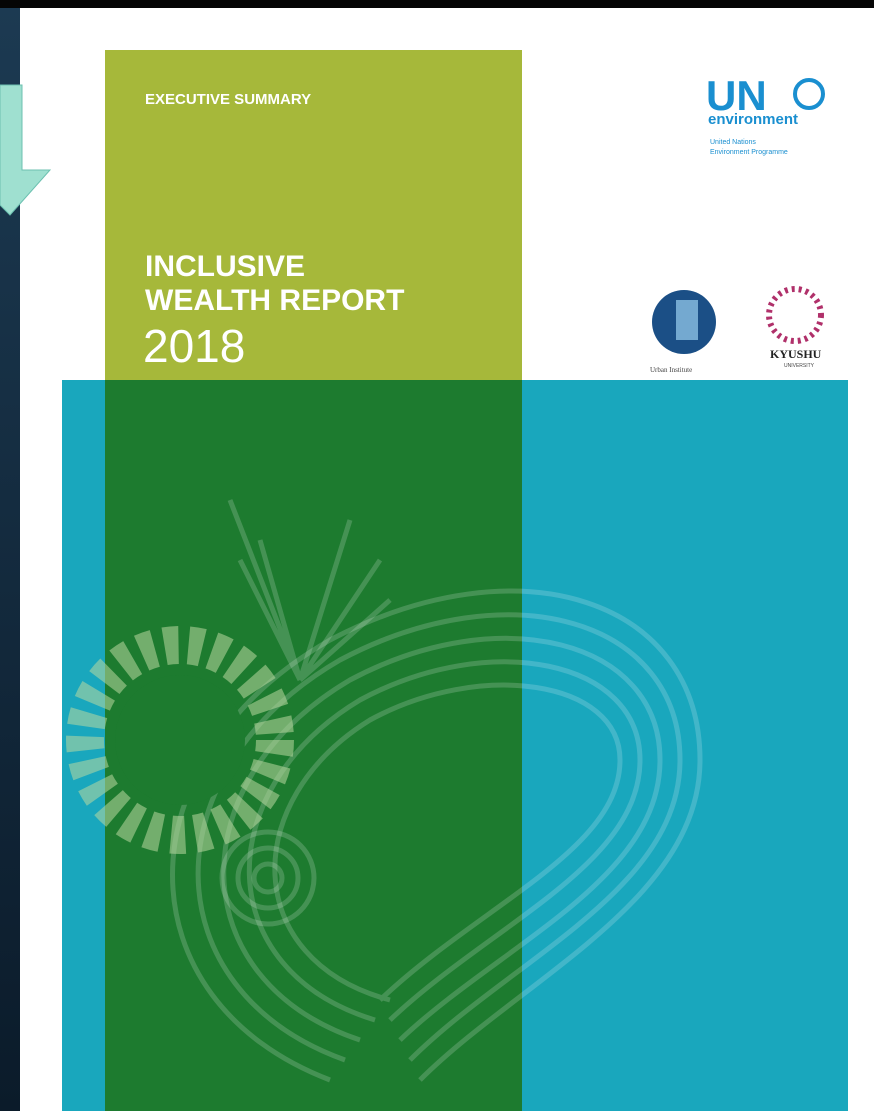  What do you see at coordinates (26, 150) in the screenshot?
I see `arrow` at bounding box center [26, 150].